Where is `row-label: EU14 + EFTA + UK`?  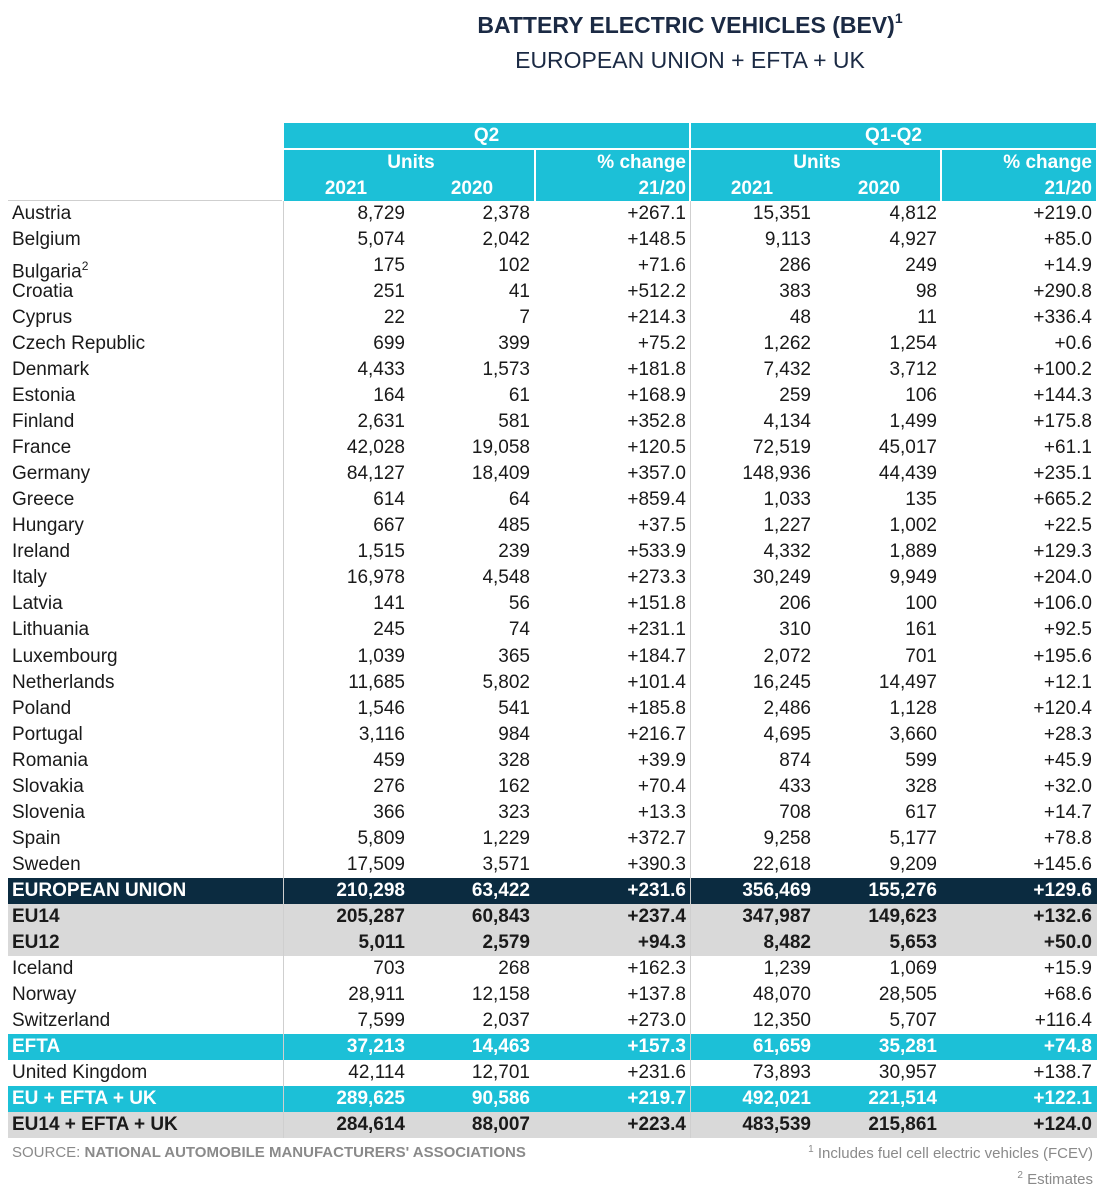
row-label: EU14 + EFTA + UK is located at coordinates (95, 1125).